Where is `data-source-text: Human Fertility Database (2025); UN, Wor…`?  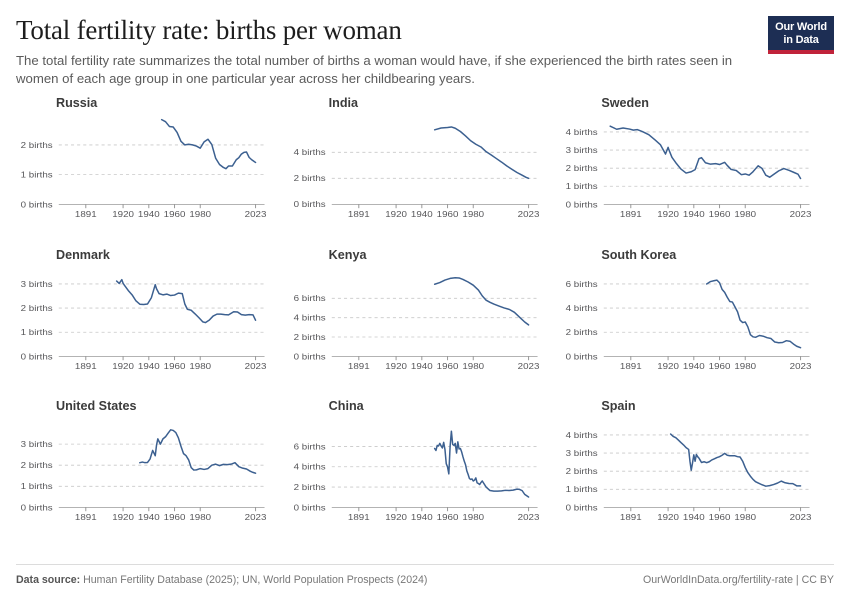 data-source-text: Human Fertility Database (2025); UN, Wor… is located at coordinates (255, 580).